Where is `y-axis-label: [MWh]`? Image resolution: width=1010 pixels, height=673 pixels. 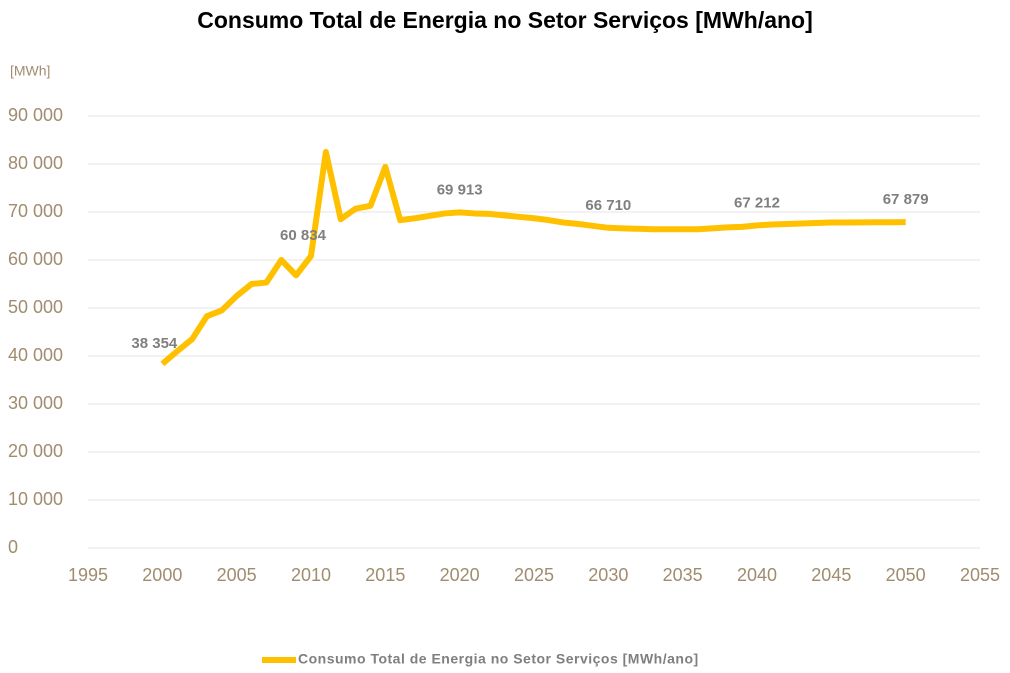
y-axis-label: [MWh] is located at coordinates (30, 71).